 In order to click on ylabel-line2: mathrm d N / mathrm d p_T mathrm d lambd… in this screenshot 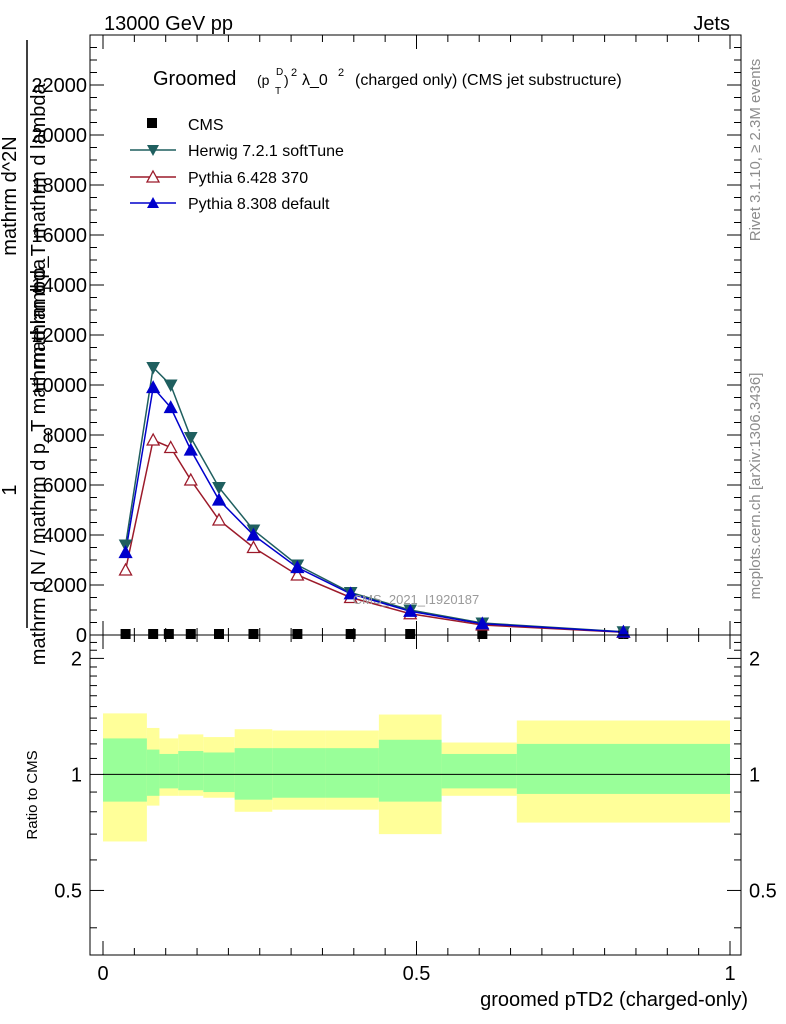, I will do `click(39, 461)`.